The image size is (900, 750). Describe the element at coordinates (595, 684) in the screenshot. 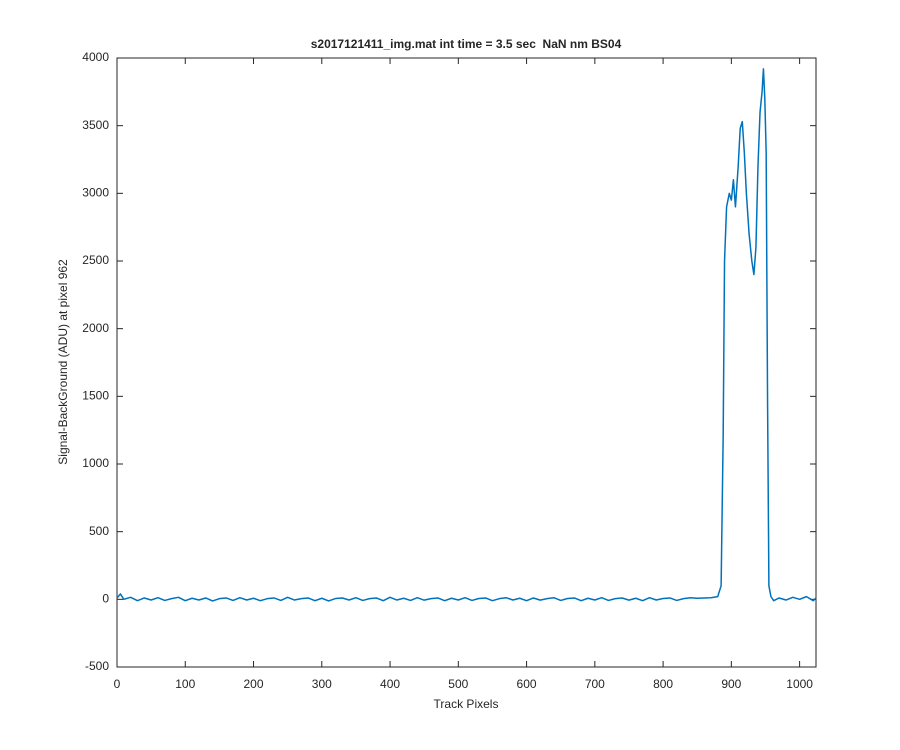

I see `x-tick-label: 700` at that location.